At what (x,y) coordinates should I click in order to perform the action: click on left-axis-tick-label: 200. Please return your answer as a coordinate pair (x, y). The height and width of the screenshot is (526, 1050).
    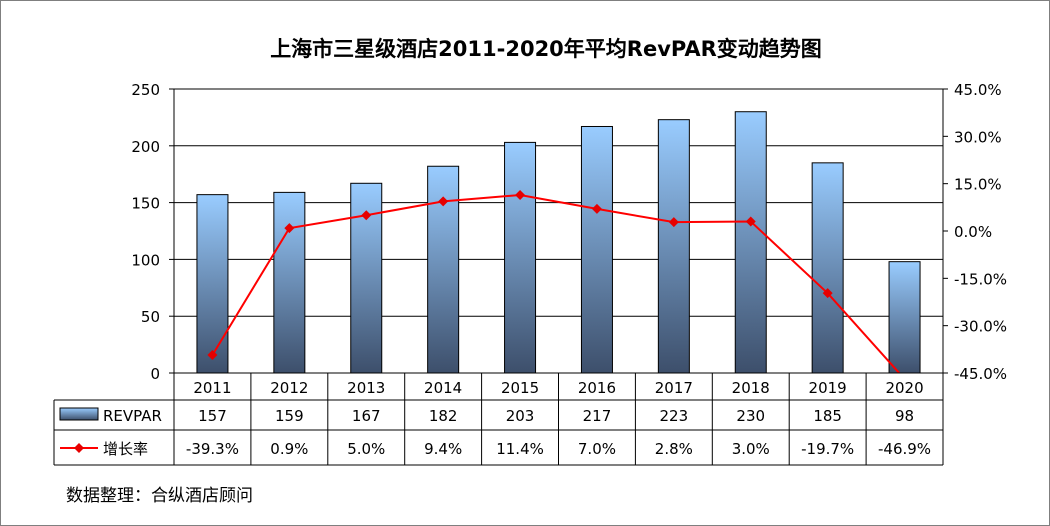
    Looking at the image, I should click on (145, 147).